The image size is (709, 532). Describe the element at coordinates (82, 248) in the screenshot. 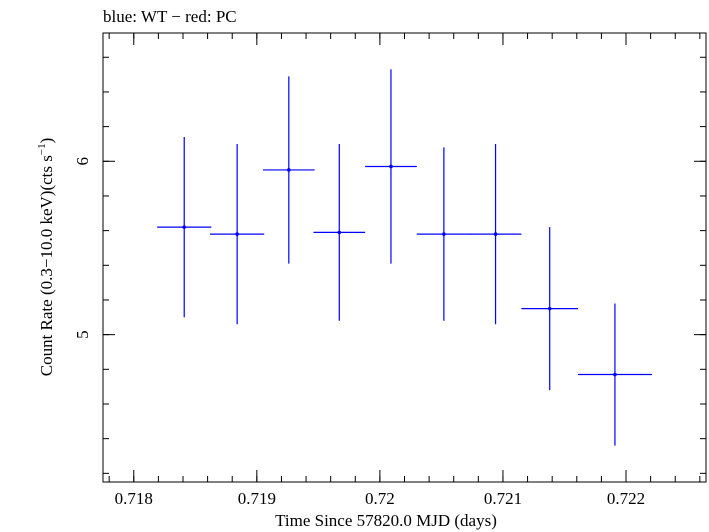

I see `y-tick-labels: 56` at that location.